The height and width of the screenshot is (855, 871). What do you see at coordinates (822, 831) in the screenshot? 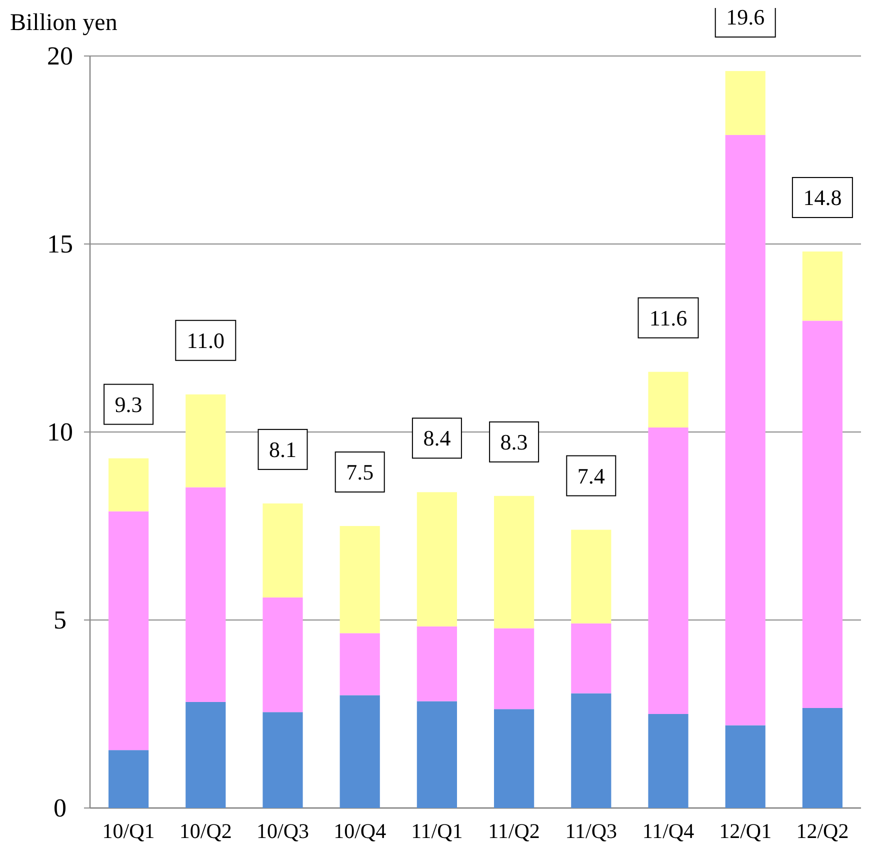
I see `x-tick-label: 12/Q2` at bounding box center [822, 831].